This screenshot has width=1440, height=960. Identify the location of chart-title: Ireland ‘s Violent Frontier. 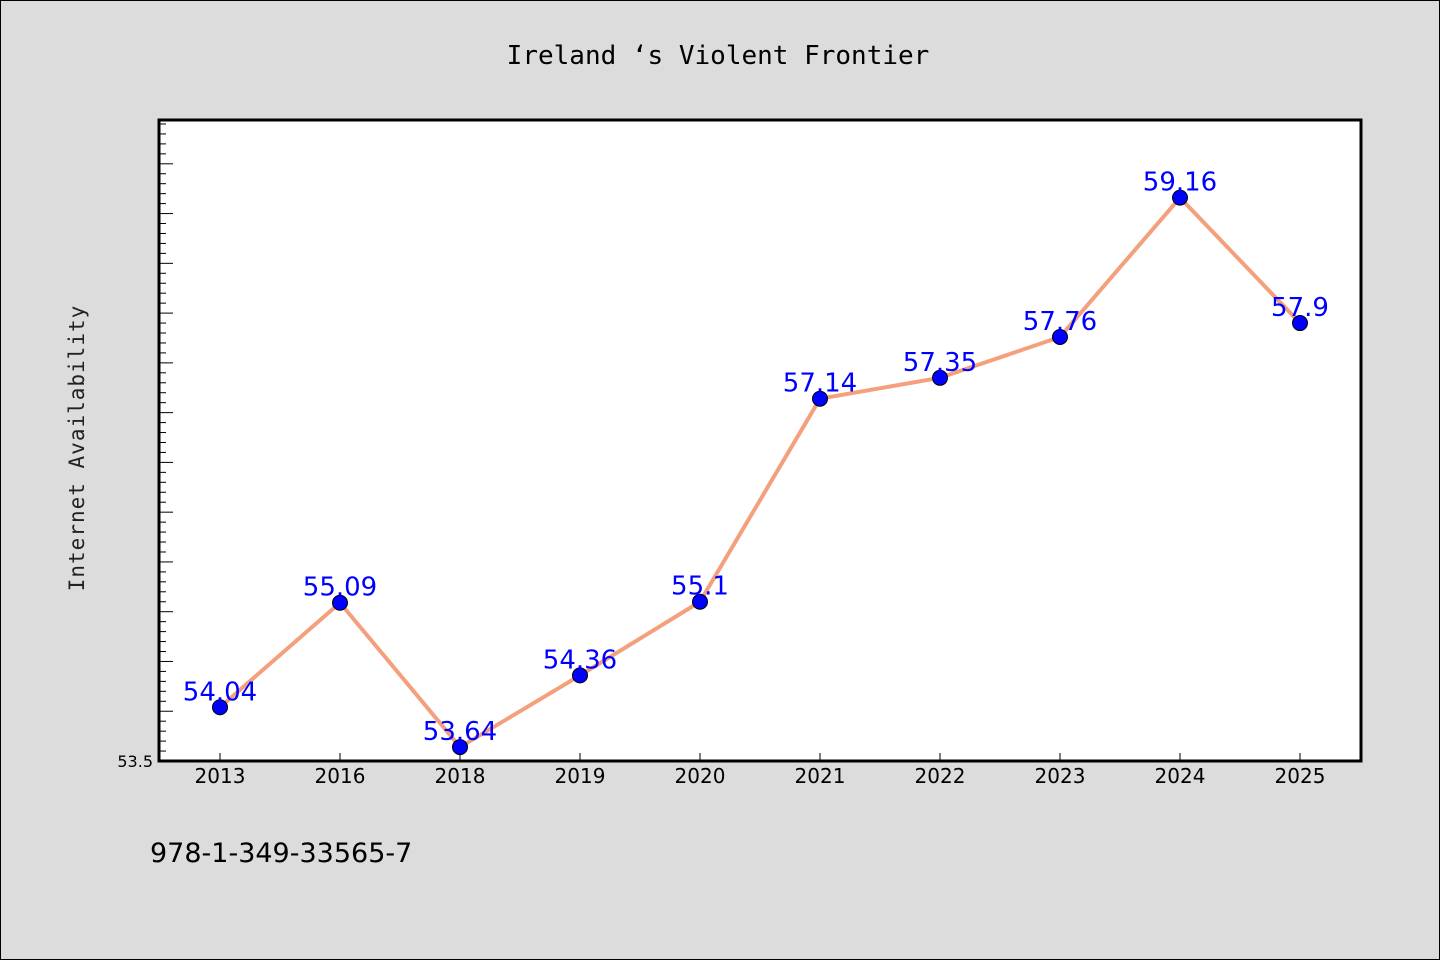
(718, 56).